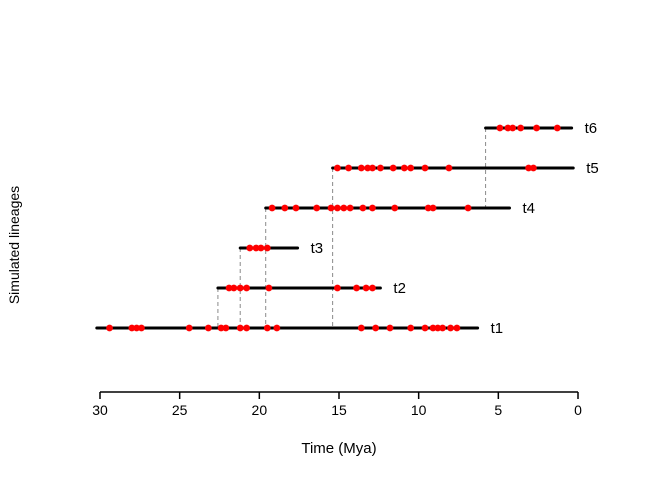  What do you see at coordinates (399, 288) in the screenshot?
I see `lineage-label-t2: t2` at bounding box center [399, 288].